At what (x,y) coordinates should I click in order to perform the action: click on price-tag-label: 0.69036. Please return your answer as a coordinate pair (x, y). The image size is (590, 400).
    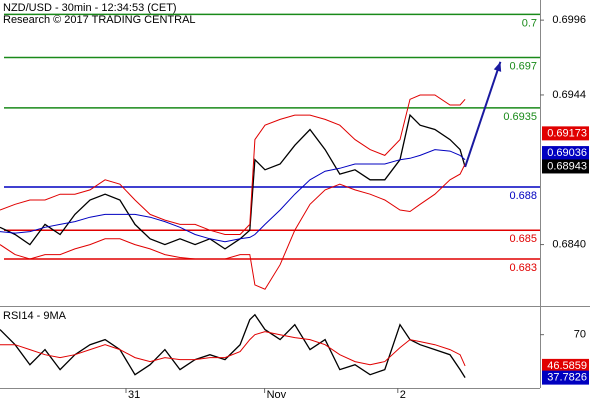
    Looking at the image, I should click on (567, 153).